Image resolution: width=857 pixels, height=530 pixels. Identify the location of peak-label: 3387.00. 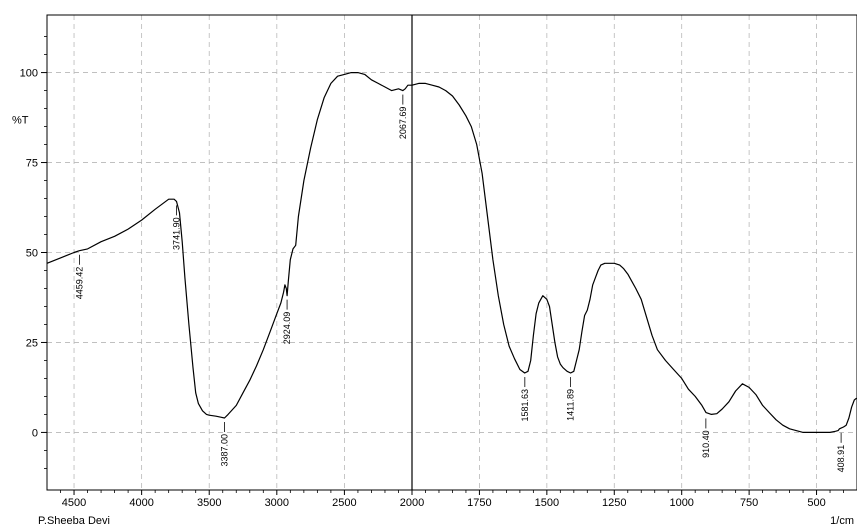
(225, 450).